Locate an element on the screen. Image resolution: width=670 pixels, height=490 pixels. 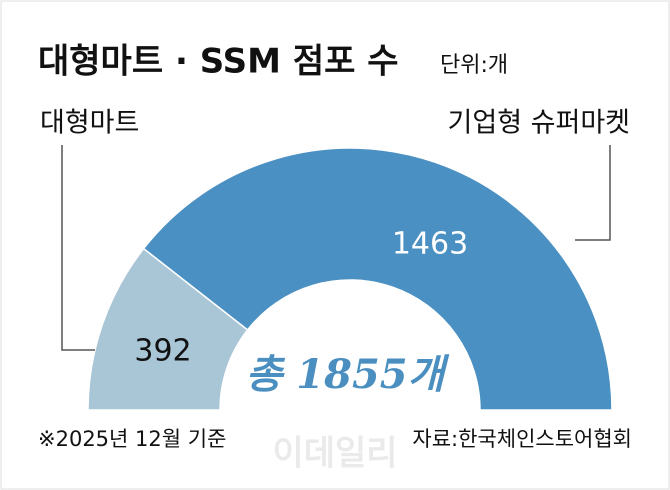
note: ※2025년 12월 기준 is located at coordinates (132, 439).